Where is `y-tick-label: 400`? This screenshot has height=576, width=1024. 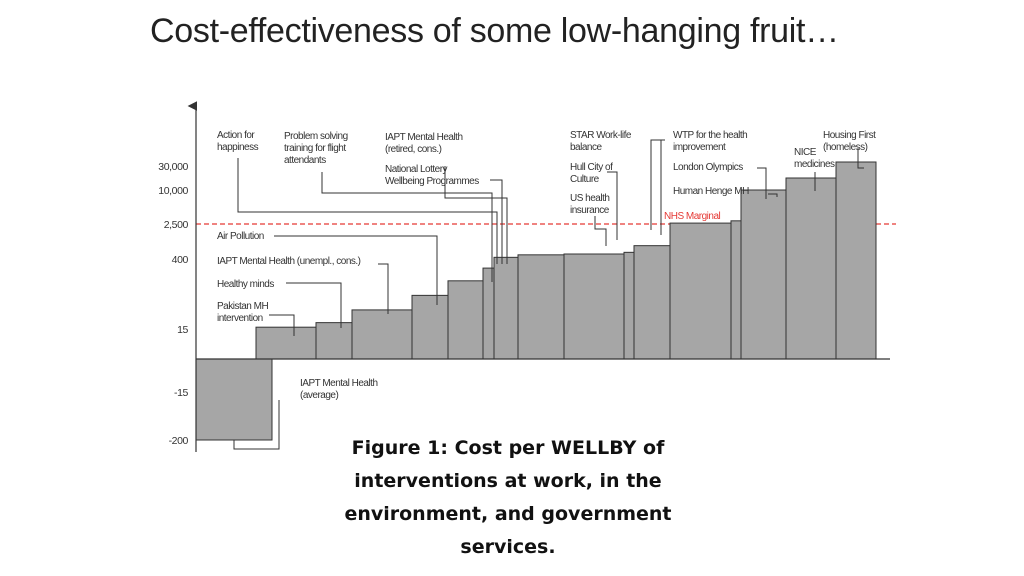
y-tick-label: 400 is located at coordinates (180, 260).